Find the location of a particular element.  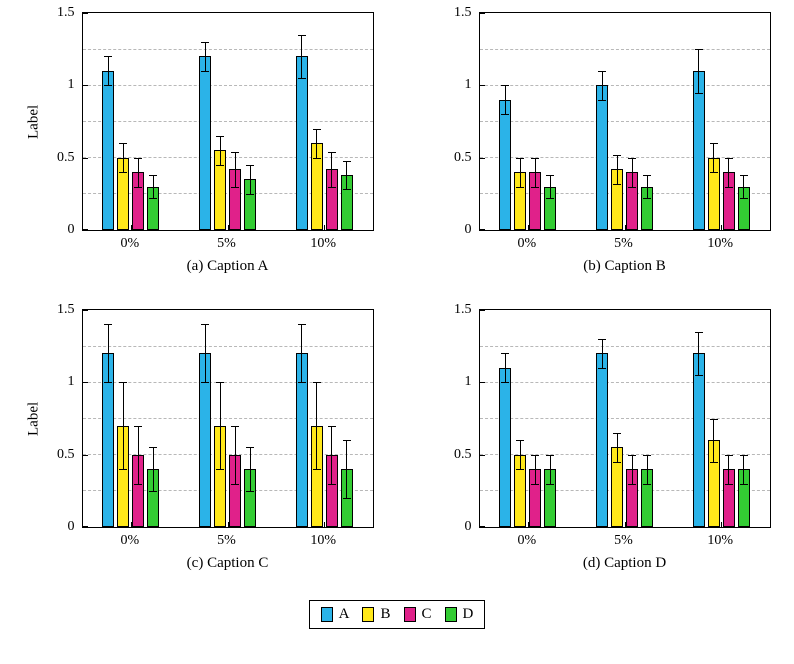

legend-entry: D is located at coordinates (459, 614).